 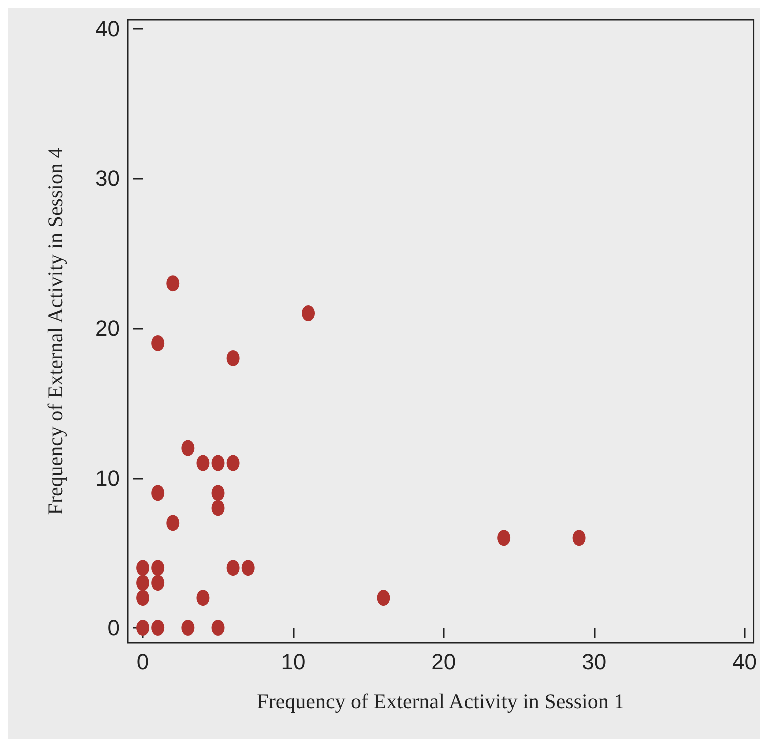 What do you see at coordinates (293, 662) in the screenshot?
I see `x-tick-label: 10` at bounding box center [293, 662].